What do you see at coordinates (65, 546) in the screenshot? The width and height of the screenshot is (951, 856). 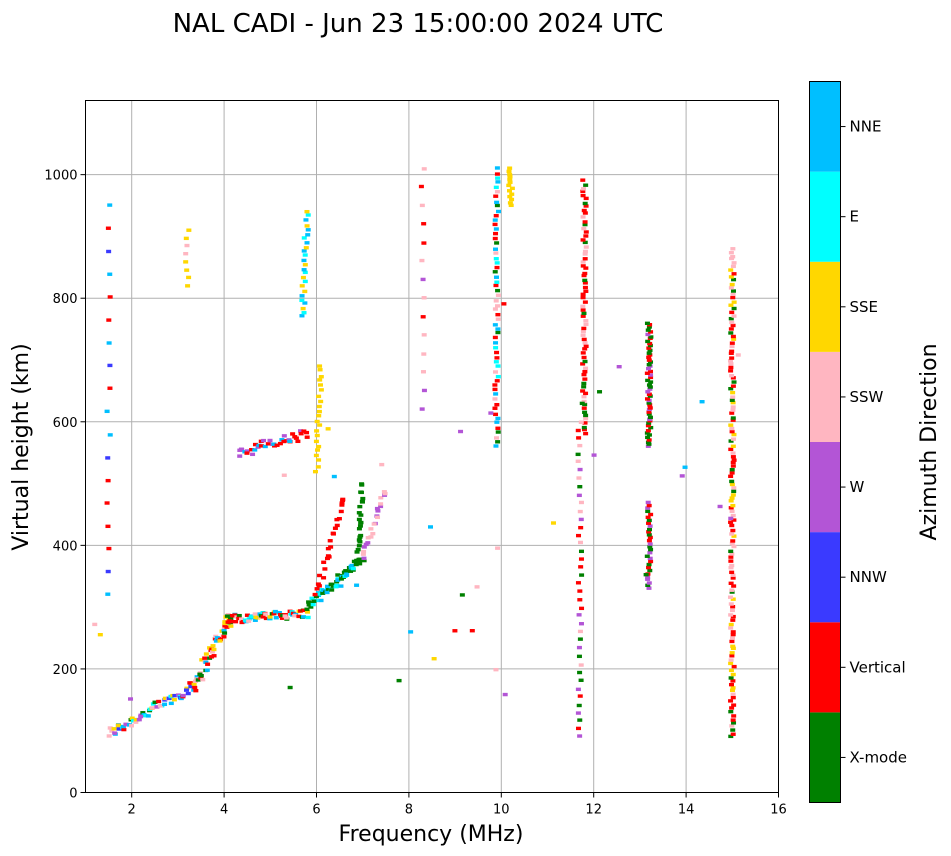 I see `y-tick-label: 400` at bounding box center [65, 546].